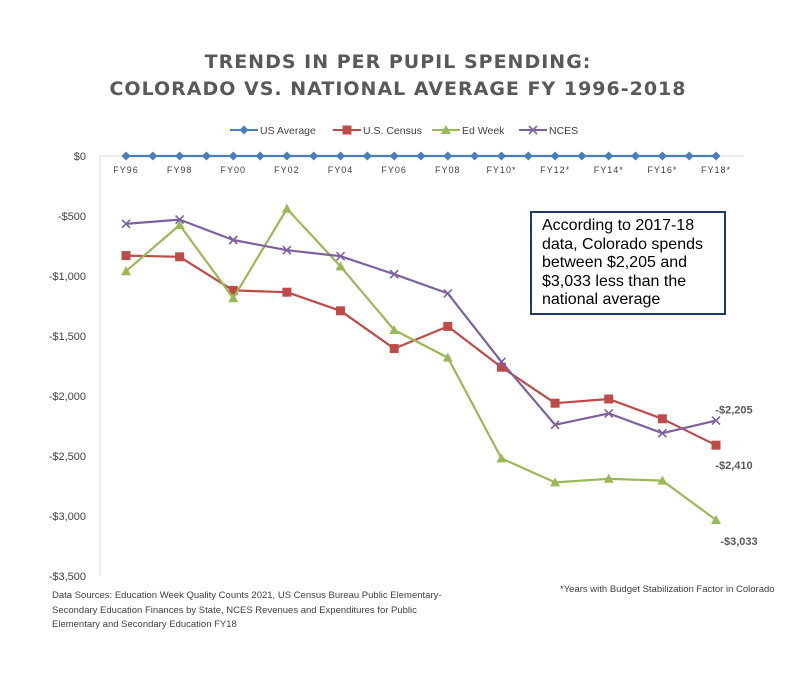 The height and width of the screenshot is (674, 796). Describe the element at coordinates (483, 131) in the screenshot. I see `legend-label: Ed Week` at that location.